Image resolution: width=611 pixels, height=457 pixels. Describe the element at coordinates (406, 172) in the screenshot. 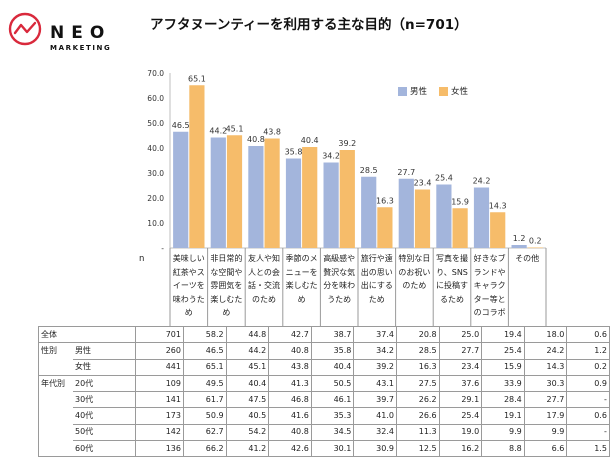

I see `data-label: 27.7` at that location.